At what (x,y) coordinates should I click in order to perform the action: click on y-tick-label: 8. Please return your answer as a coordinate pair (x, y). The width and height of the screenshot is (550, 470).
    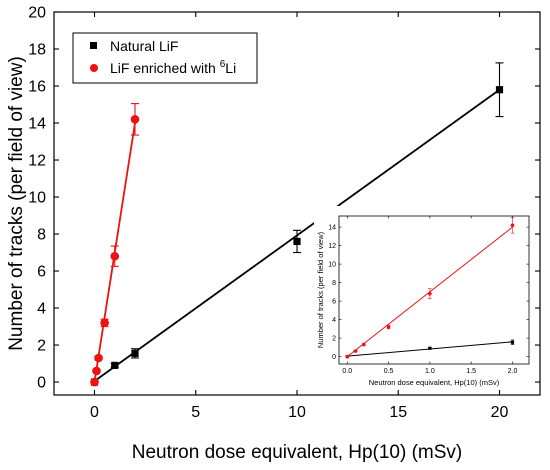
    Looking at the image, I should click on (41, 235).